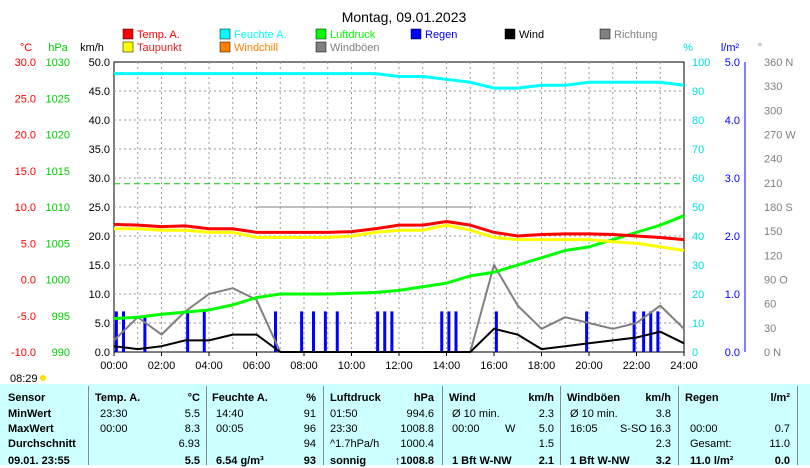 The height and width of the screenshot is (468, 810). Describe the element at coordinates (420, 414) in the screenshot. I see `table-cell-press-val: 994.6` at that location.